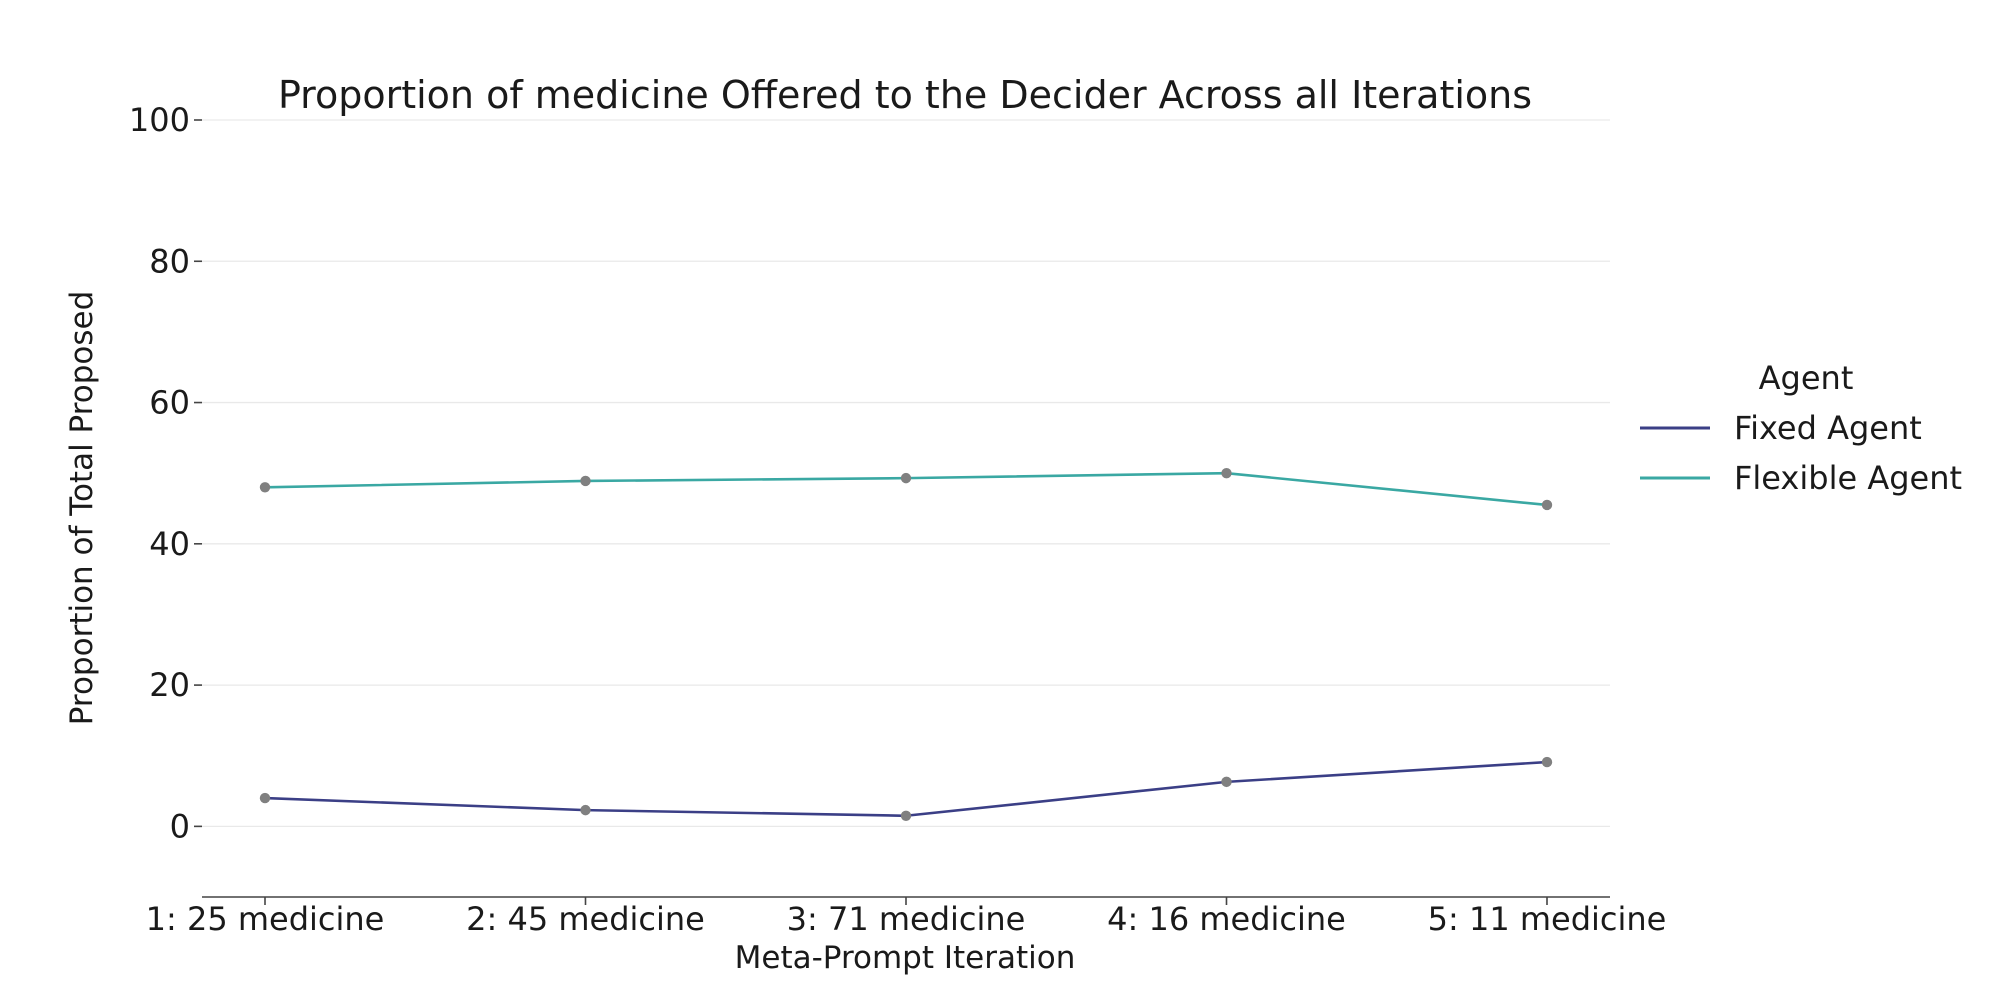  Describe the element at coordinates (905, 958) in the screenshot. I see `x-axis-label: Meta-Prompt Iteration` at that location.